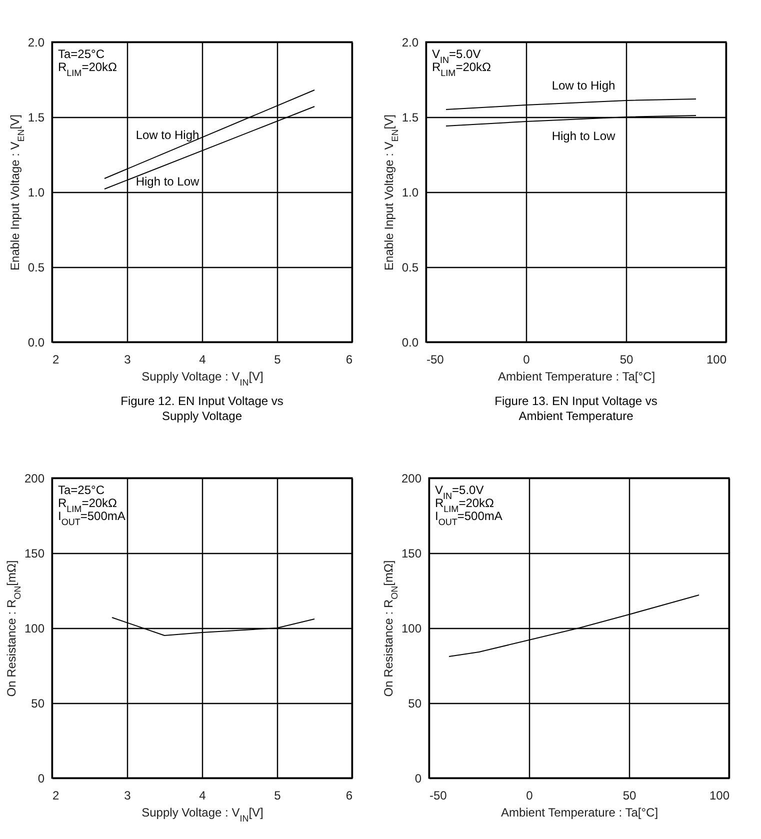 The height and width of the screenshot is (839, 761). I want to click on annotation: R$_{LIM}$=20kΩ, so click(88, 69).